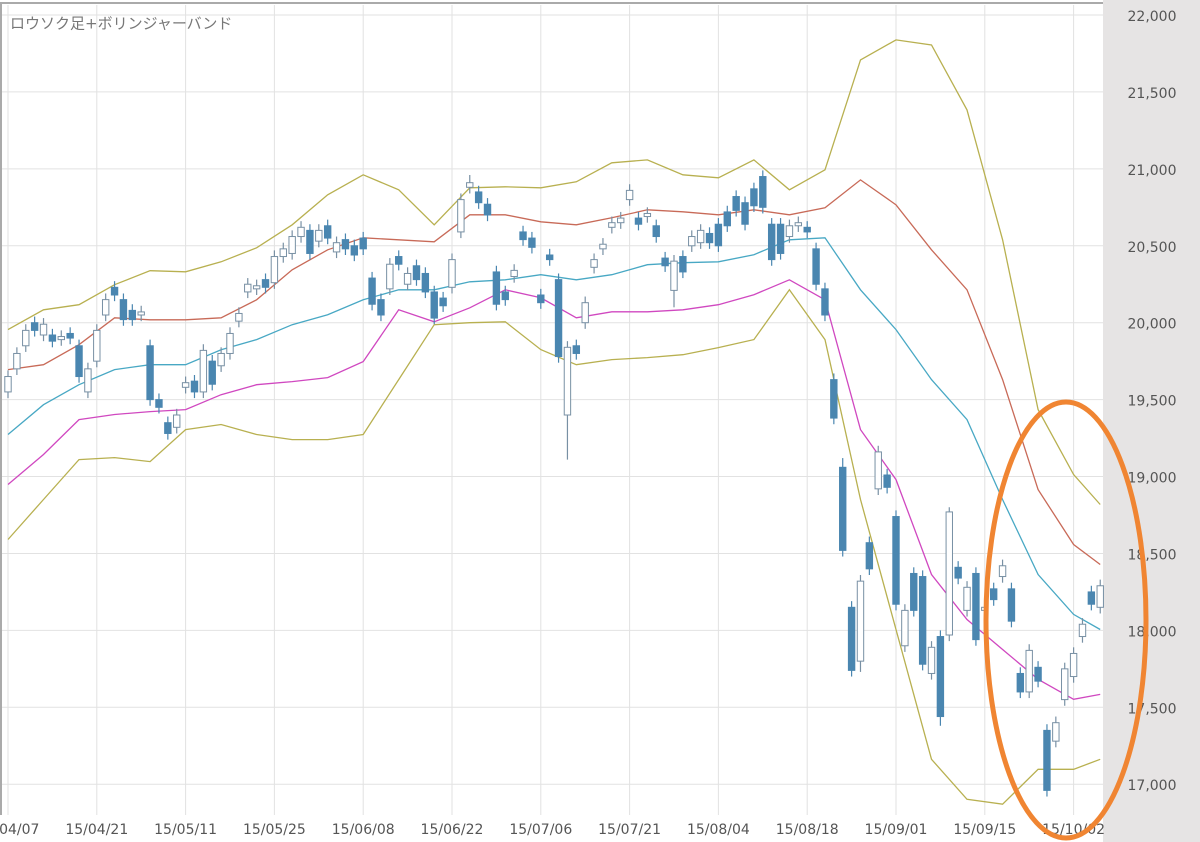 This screenshot has height=842, width=1200. I want to click on x-tick-label: 15/08/04, so click(718, 830).